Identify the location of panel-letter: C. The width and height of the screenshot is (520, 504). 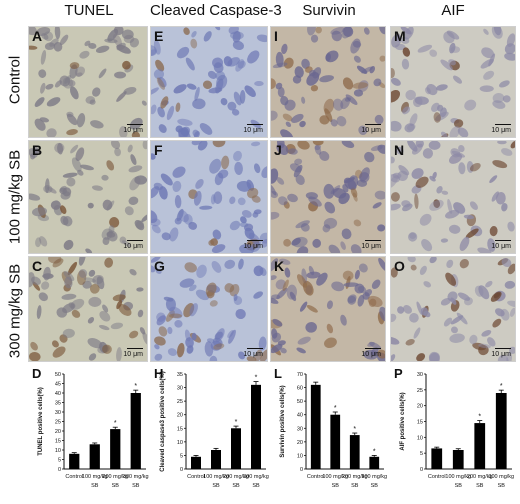
(37, 266).